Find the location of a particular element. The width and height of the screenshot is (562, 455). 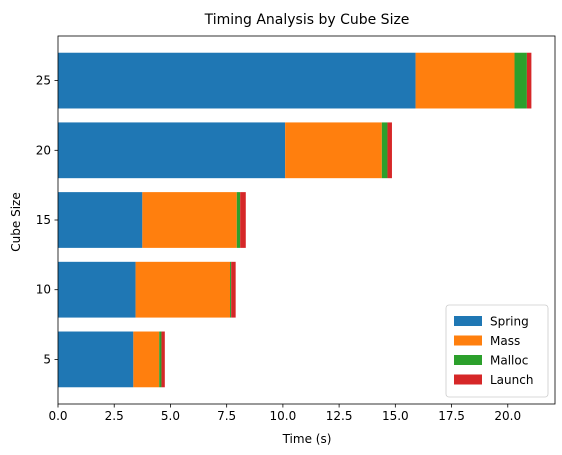

legend-swatch-mass is located at coordinates (468, 340).